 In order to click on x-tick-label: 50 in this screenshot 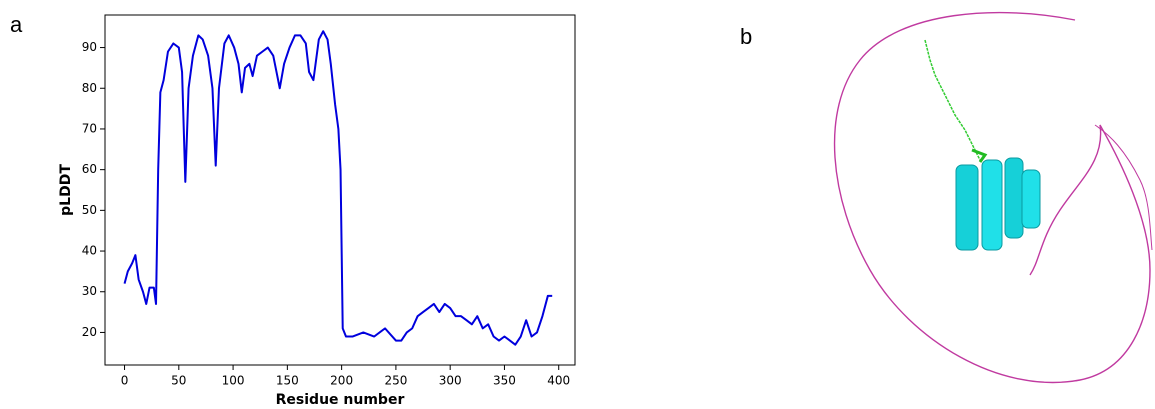, I will do `click(178, 381)`.